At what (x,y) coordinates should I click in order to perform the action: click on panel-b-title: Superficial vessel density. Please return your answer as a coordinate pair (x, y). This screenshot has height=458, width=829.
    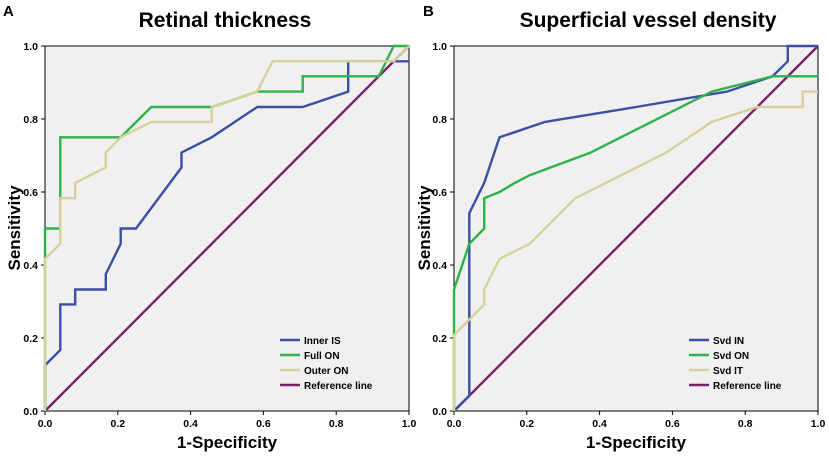
    Looking at the image, I should click on (648, 20).